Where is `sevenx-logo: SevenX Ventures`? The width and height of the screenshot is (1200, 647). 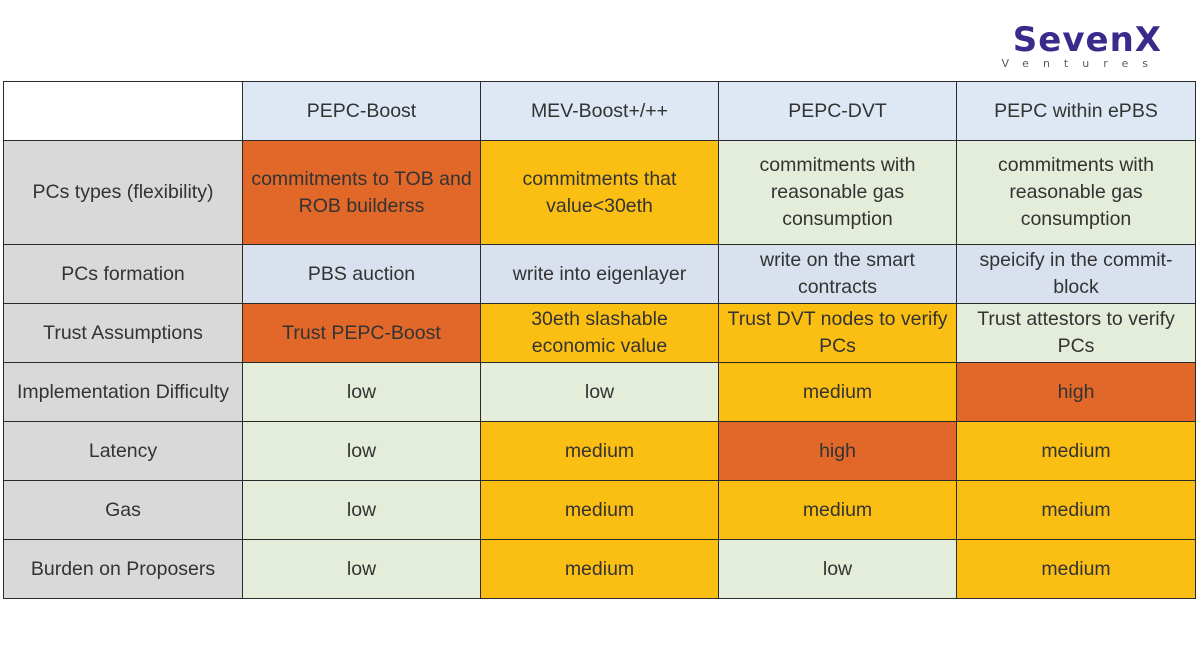 sevenx-logo: SevenX Ventures is located at coordinates (1082, 48).